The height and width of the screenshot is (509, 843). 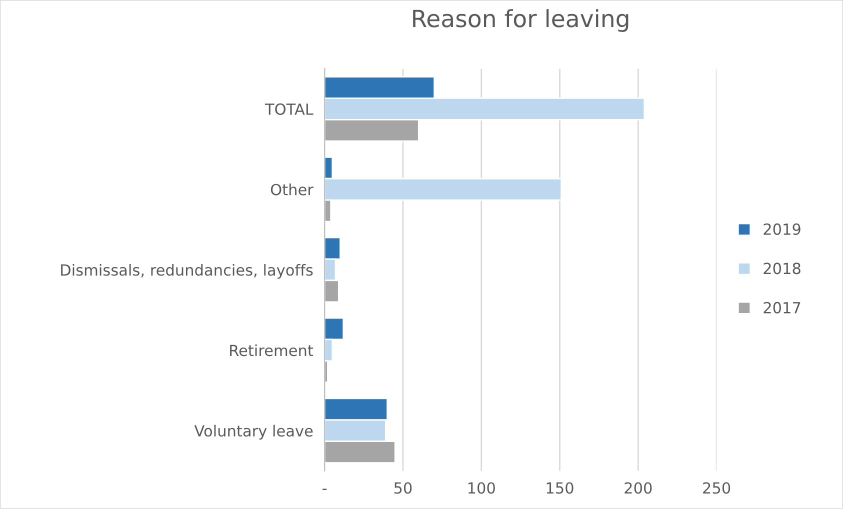 I want to click on y-tick-label: TOTAL, so click(x=289, y=109).